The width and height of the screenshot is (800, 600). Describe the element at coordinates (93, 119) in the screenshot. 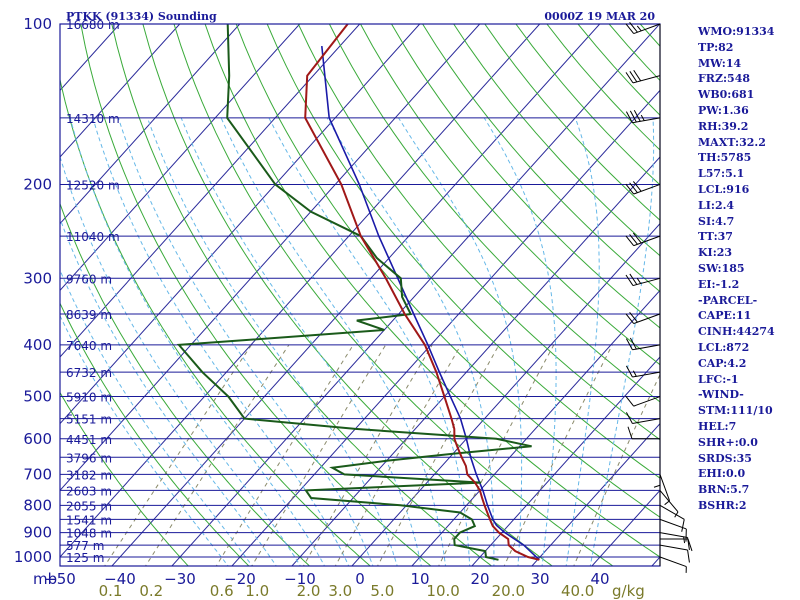

I see `height-label: 14310 m` at that location.